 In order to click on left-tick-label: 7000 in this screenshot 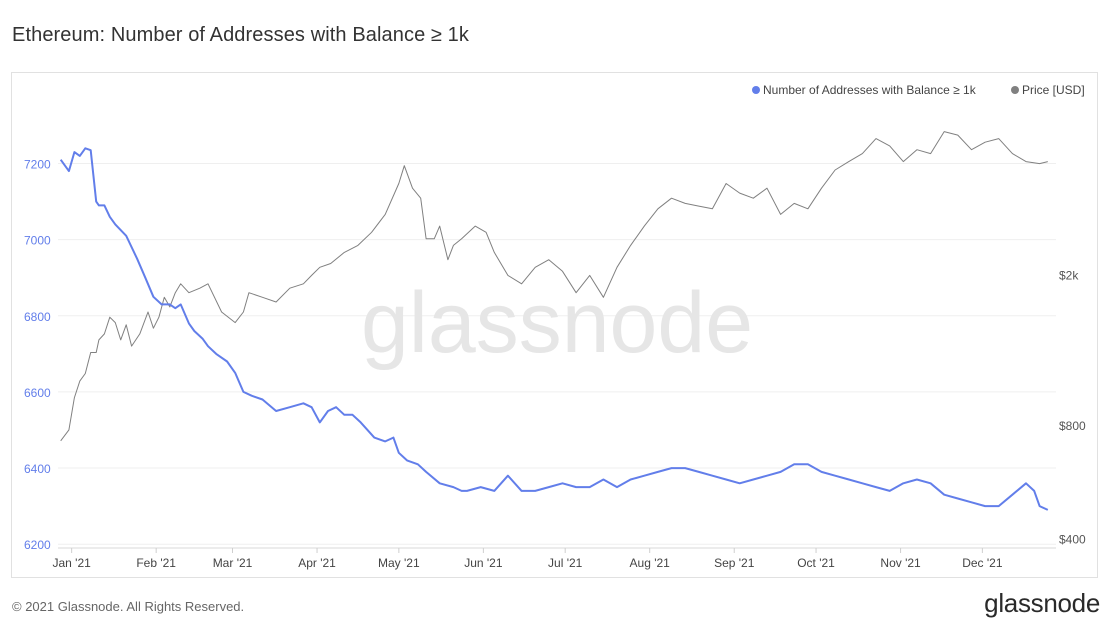, I will do `click(37, 241)`.